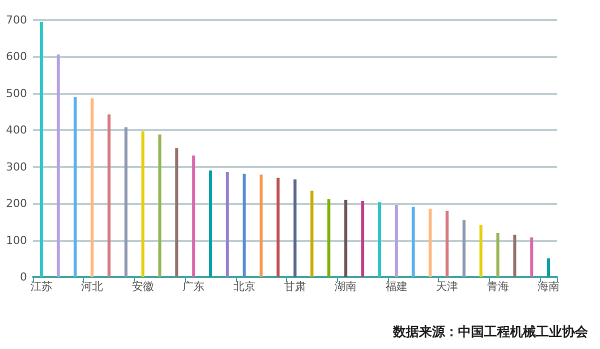 The height and width of the screenshot is (349, 600). Describe the element at coordinates (497, 286) in the screenshot. I see `x-tick-label: 青海` at that location.